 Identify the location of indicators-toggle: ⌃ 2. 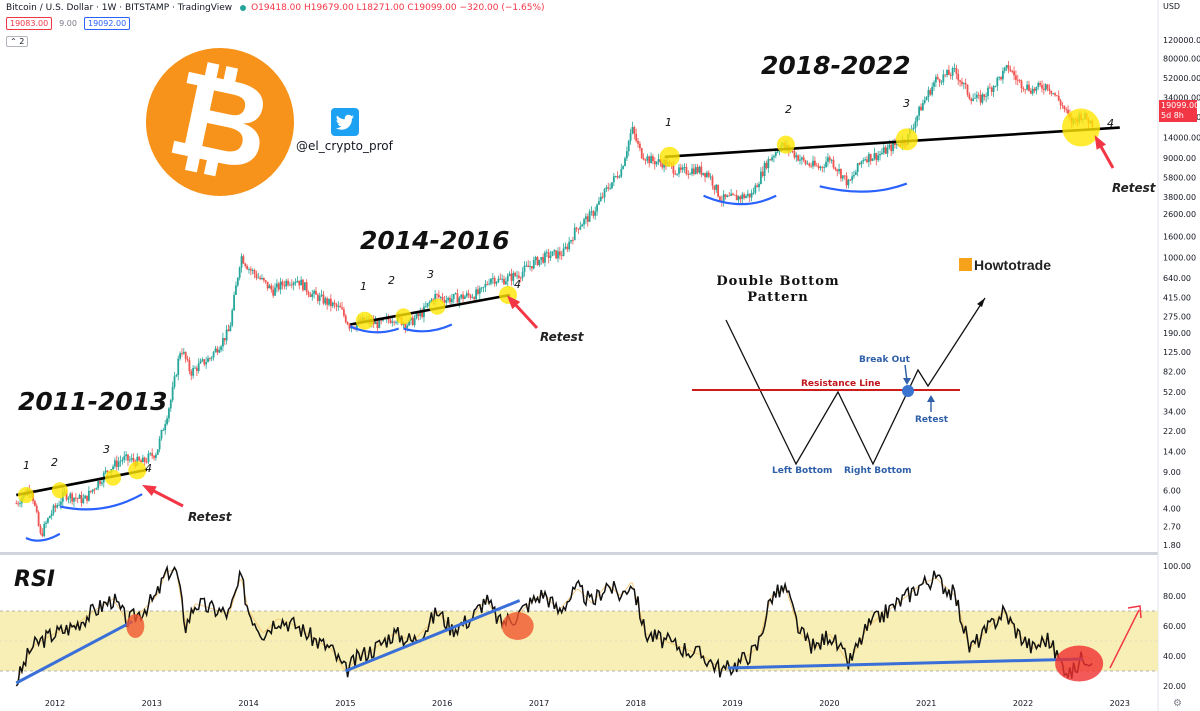
(17, 41).